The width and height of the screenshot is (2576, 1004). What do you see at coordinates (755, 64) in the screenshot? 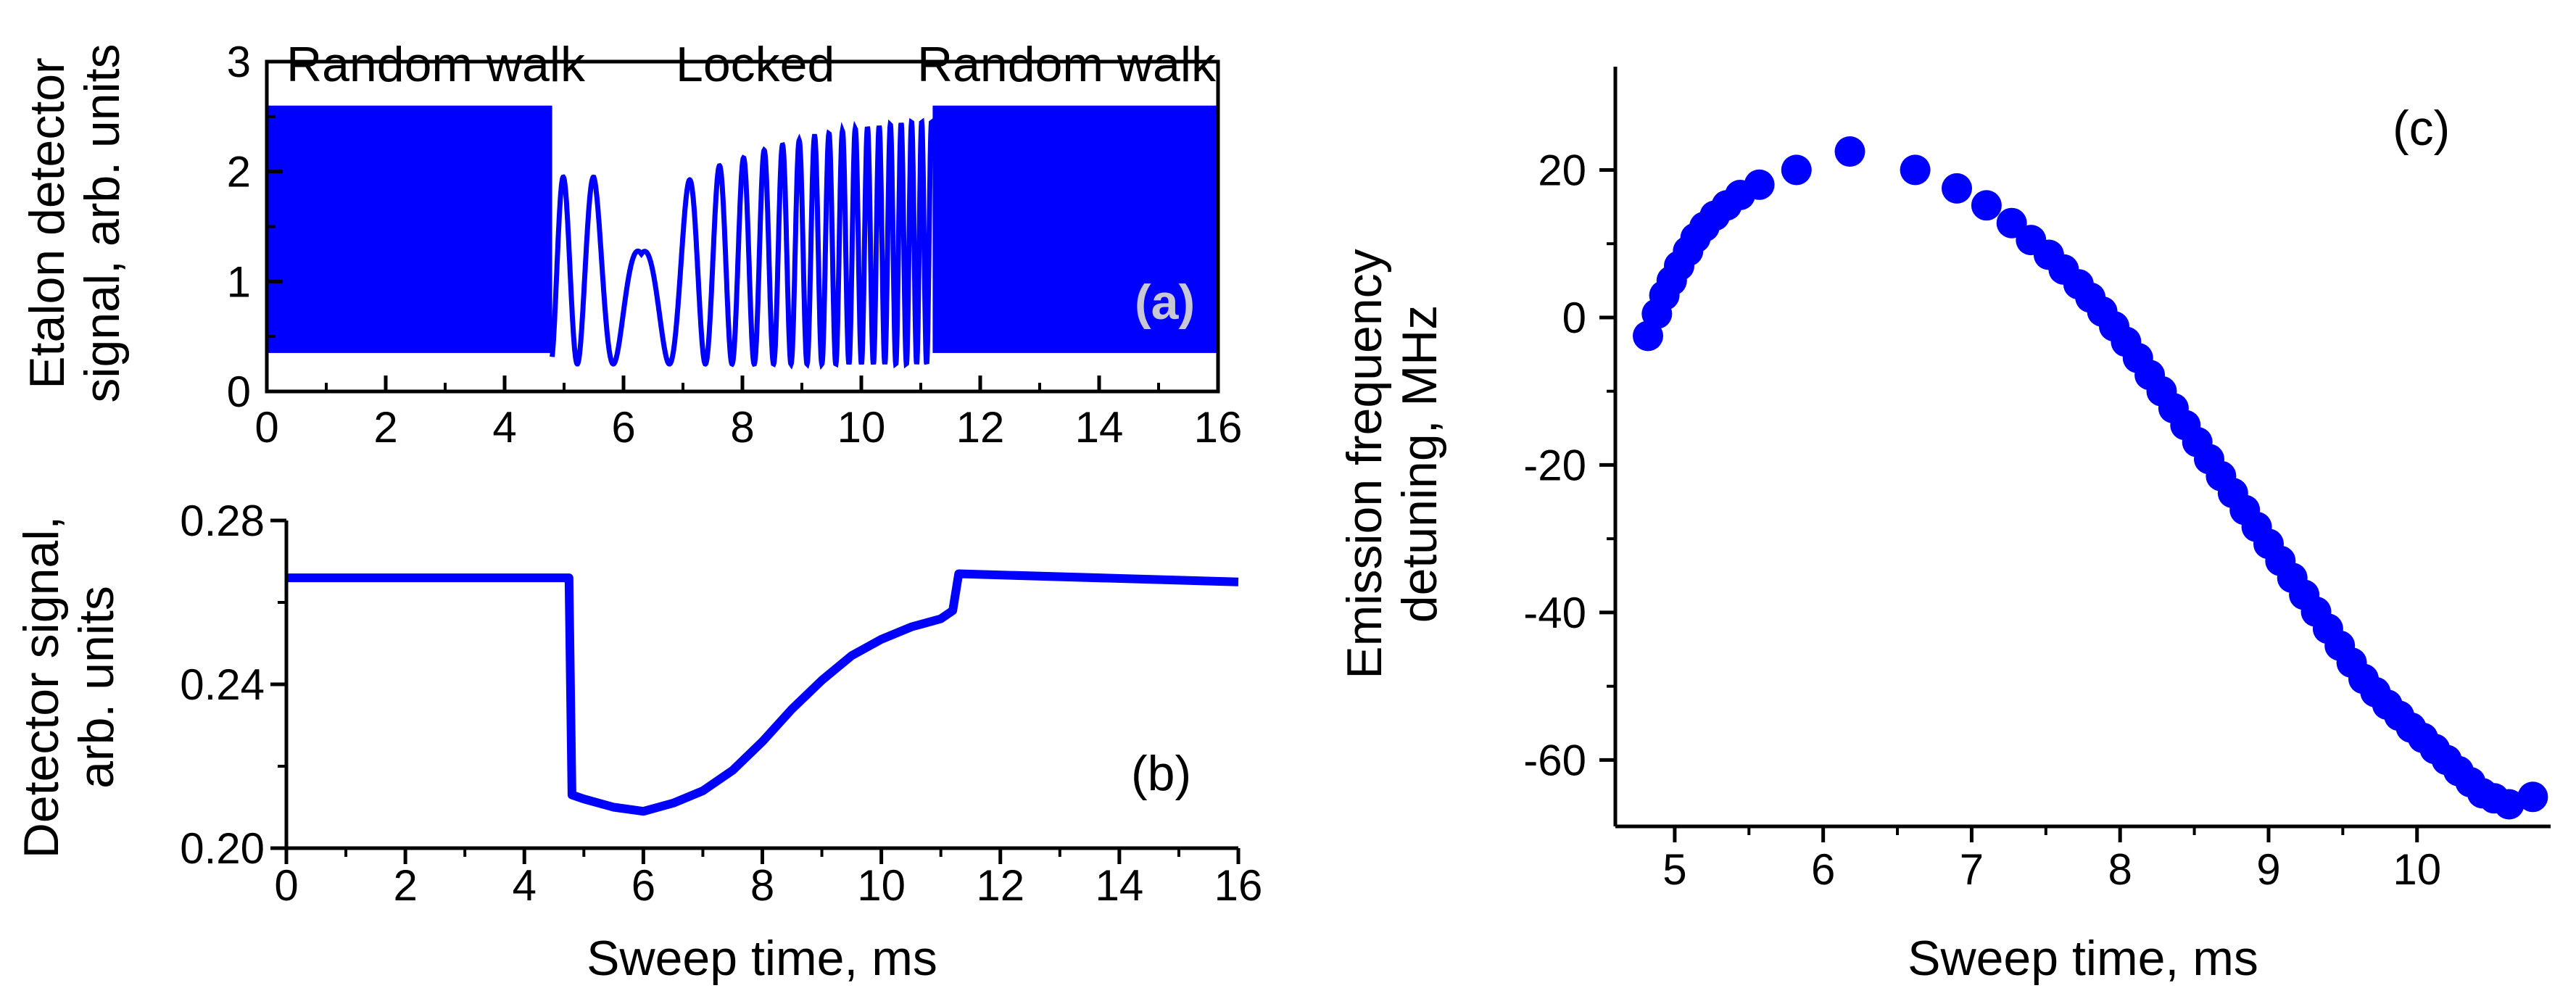
I see `panel-a-annotation-locked: Locked` at bounding box center [755, 64].